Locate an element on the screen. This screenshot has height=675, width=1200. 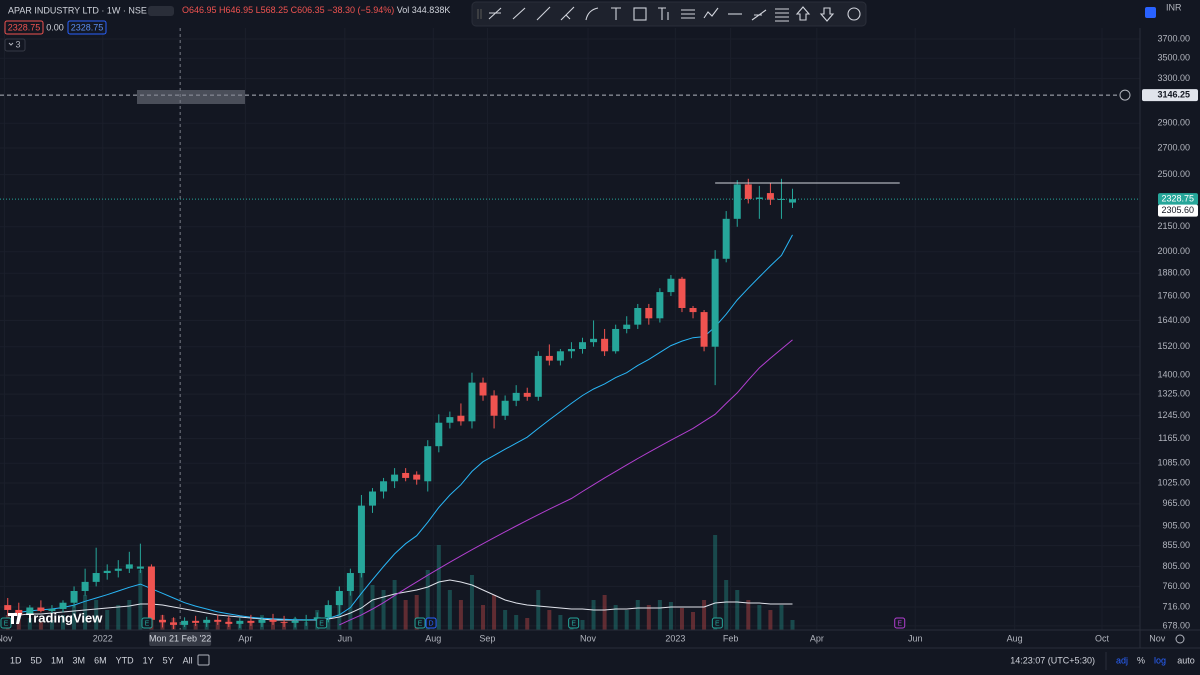
x-tick-label: 2022 is located at coordinates (103, 638).